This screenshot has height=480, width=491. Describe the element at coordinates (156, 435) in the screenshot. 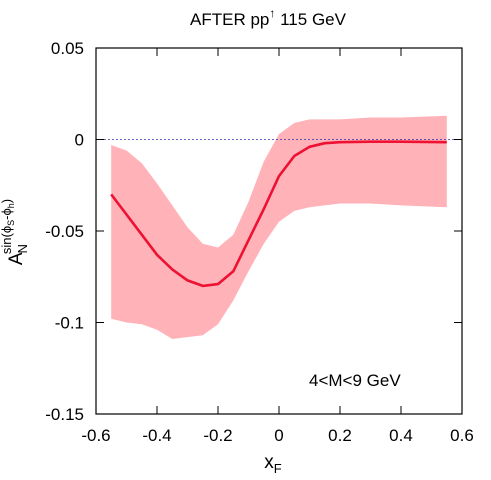

I see `x-tick-label: -0.4` at that location.